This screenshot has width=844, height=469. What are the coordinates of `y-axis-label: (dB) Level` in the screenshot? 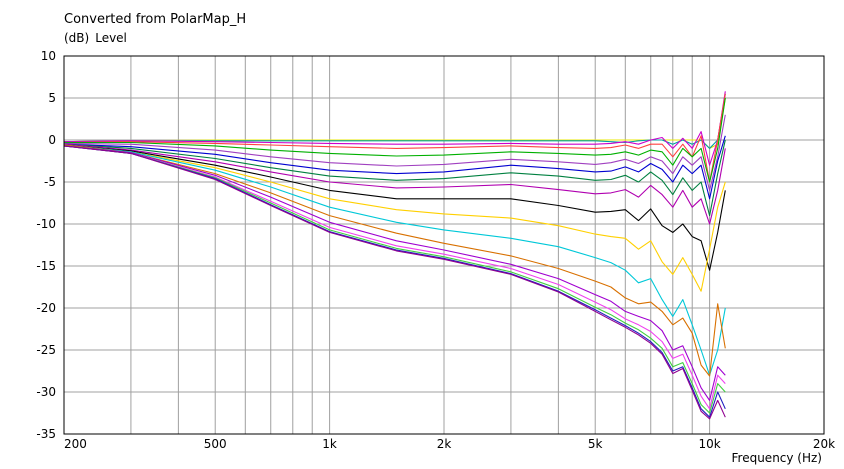 It's located at (95, 38).